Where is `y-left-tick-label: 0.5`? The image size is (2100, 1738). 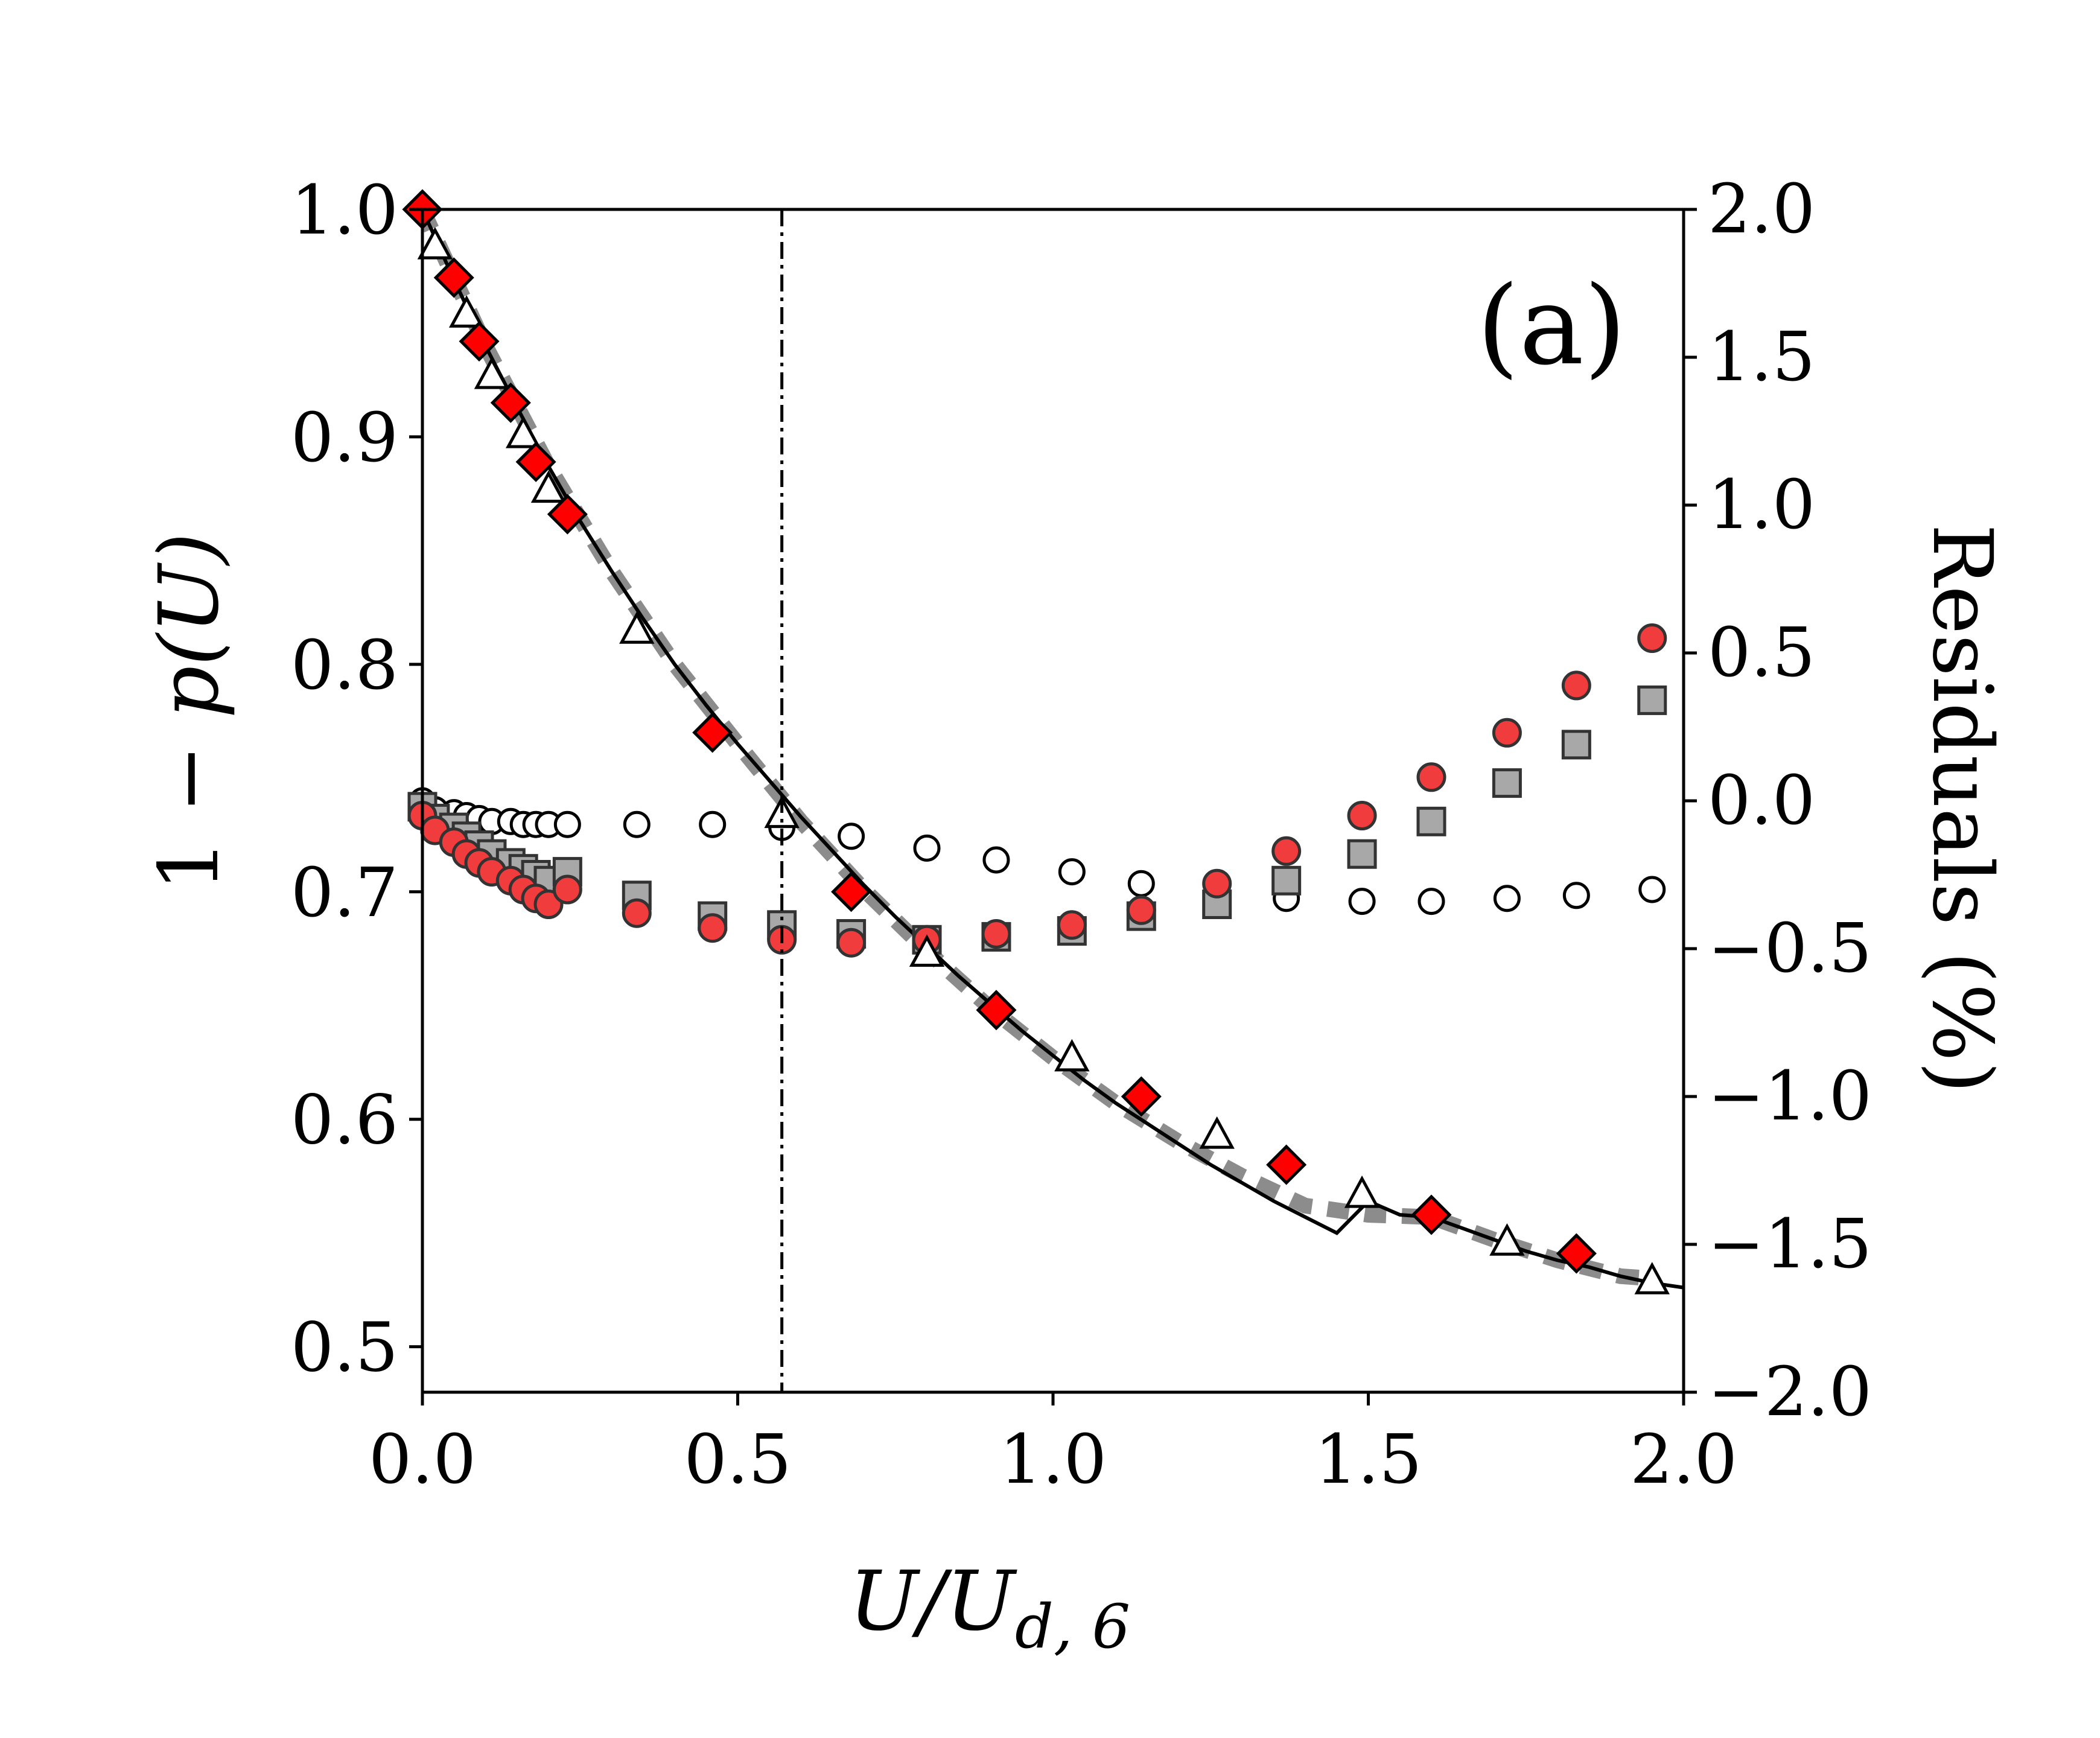
y-left-tick-label: 0.5 is located at coordinates (345, 1348).